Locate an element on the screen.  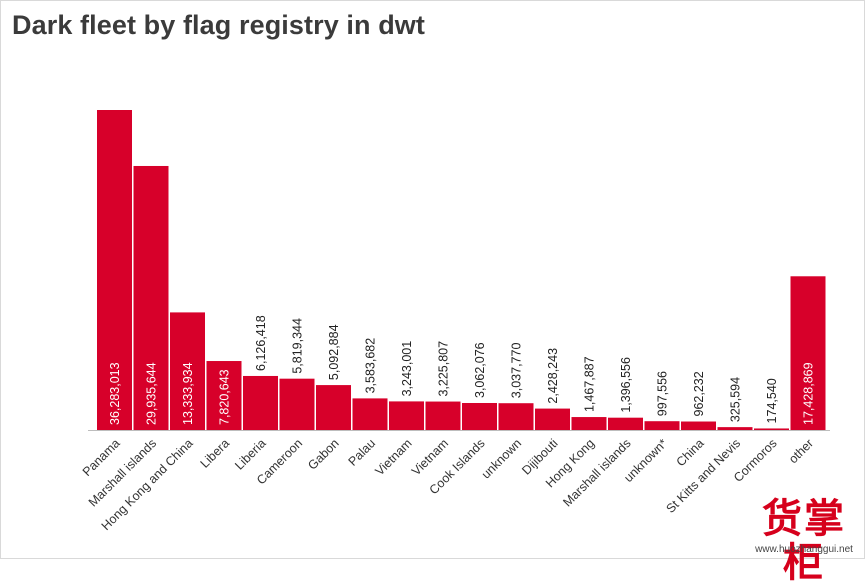
bar-value-label: 3,062,076 is located at coordinates (480, 370).